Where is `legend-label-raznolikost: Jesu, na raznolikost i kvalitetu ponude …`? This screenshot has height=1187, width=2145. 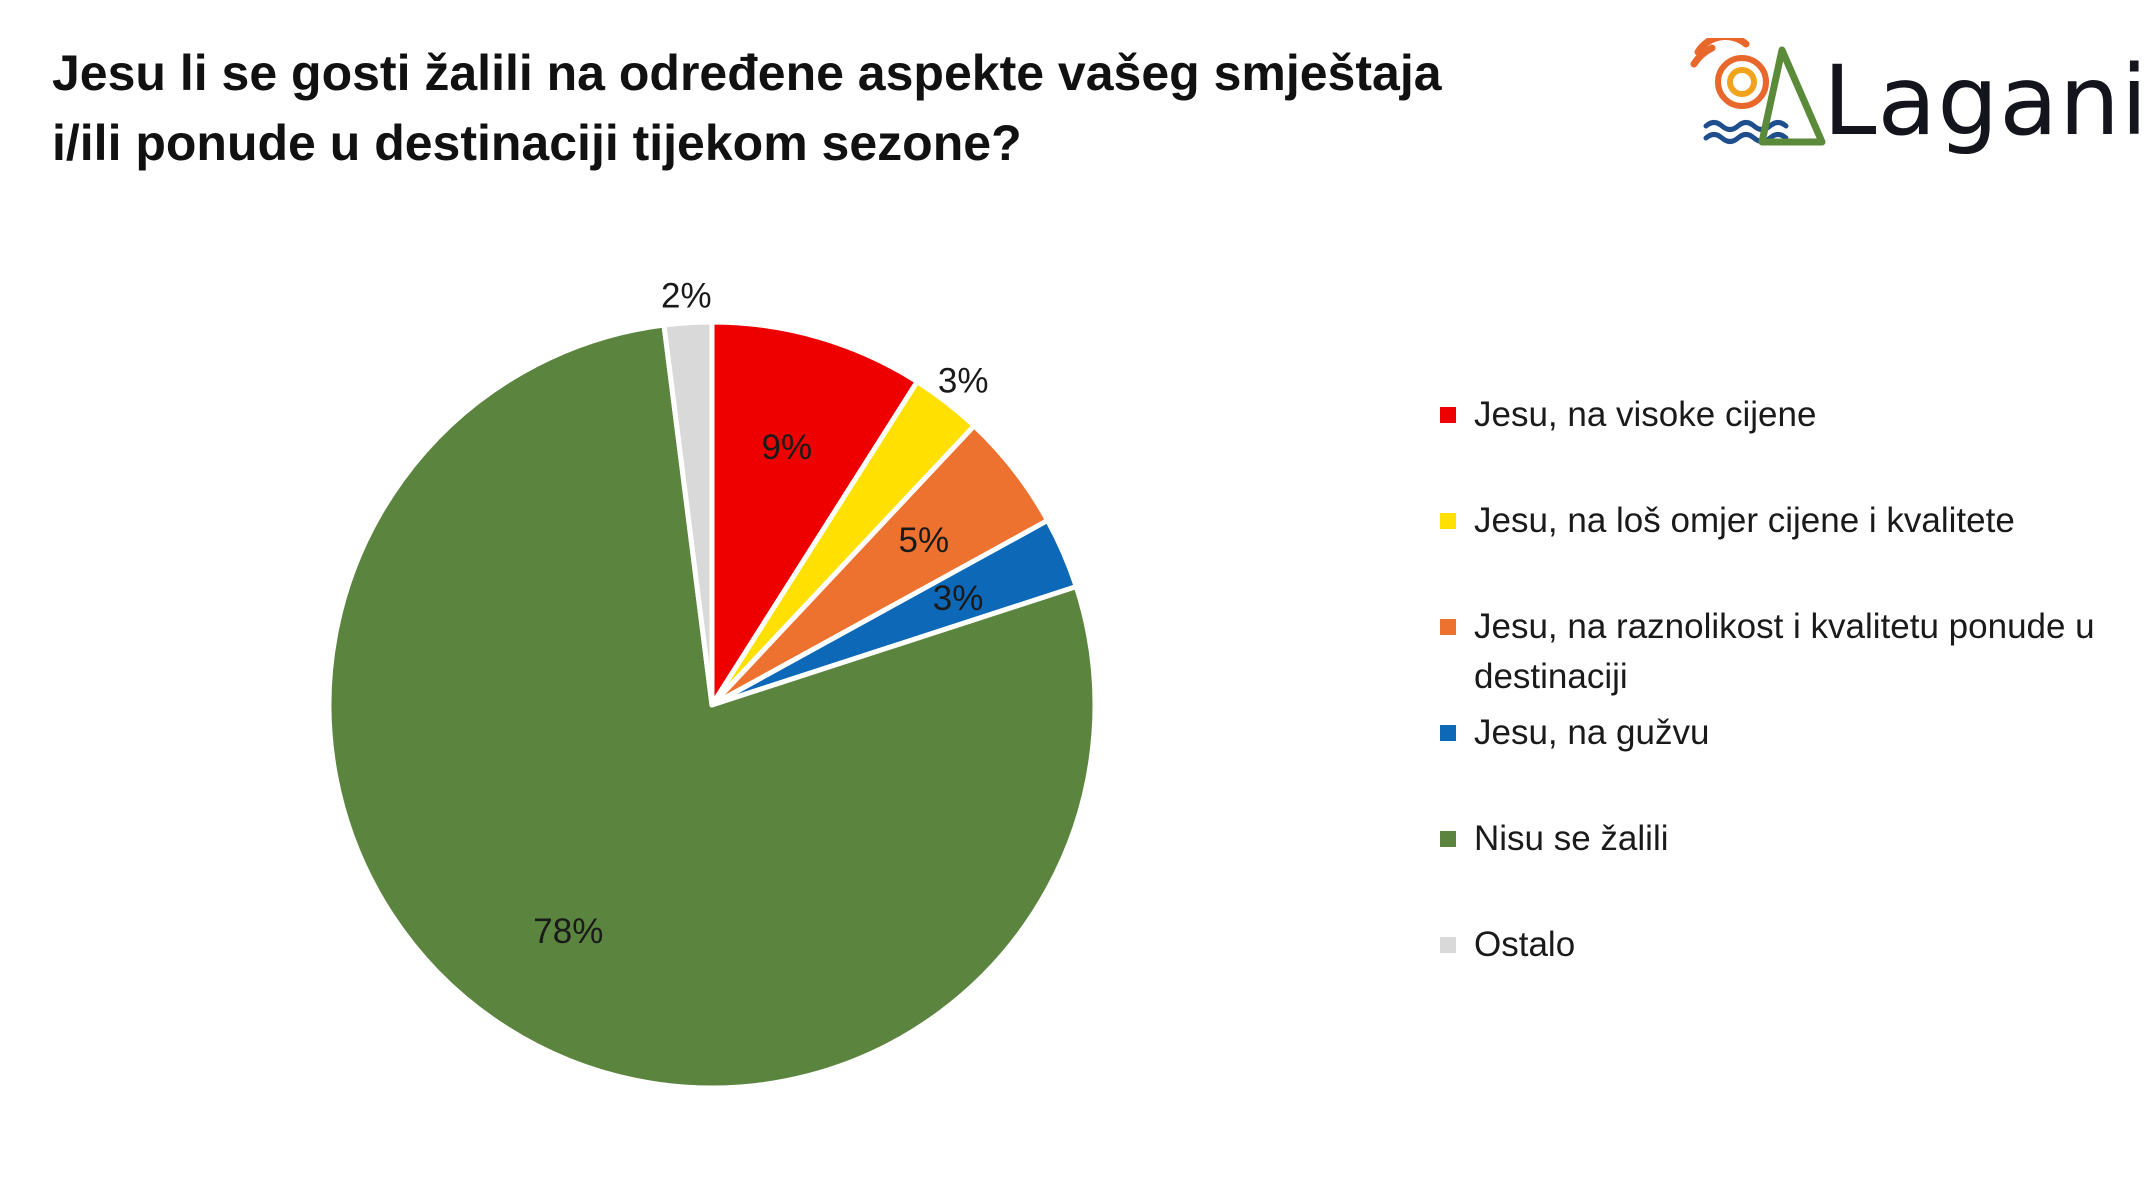 legend-label-raznolikost: Jesu, na raznolikost i kvalitetu ponude … is located at coordinates (1784, 651).